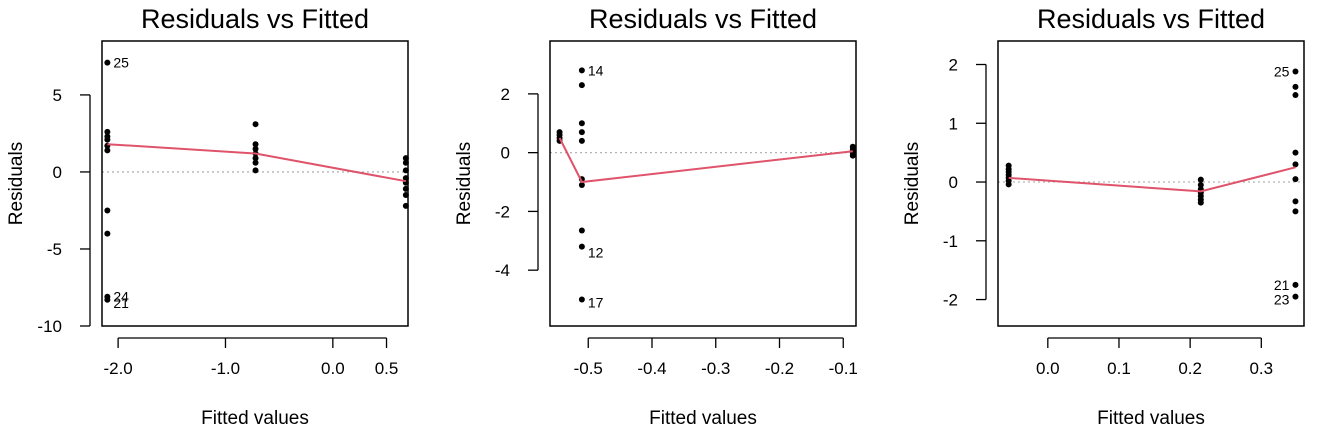 The width and height of the screenshot is (1344, 432). What do you see at coordinates (843, 368) in the screenshot?
I see `x-tick-label: -0.1` at bounding box center [843, 368].